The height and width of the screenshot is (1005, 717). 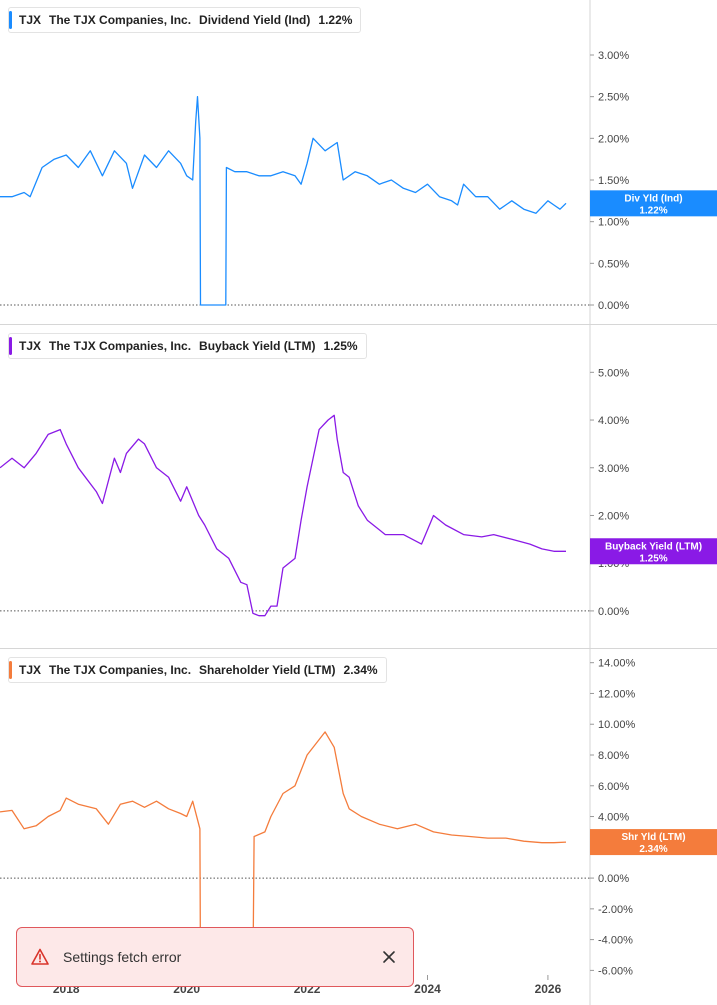 I want to click on value-tag-value: 1.22%, so click(x=653, y=210).